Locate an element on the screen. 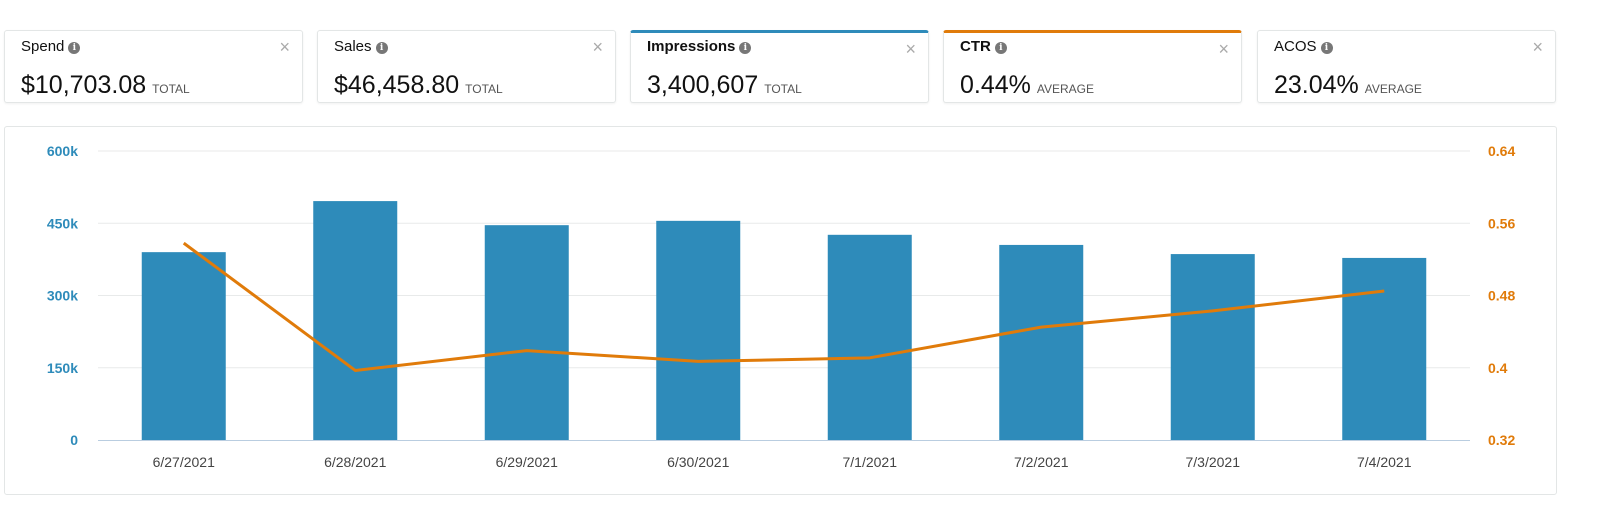 This screenshot has height=515, width=1597. metric-label: CTR i is located at coordinates (983, 46).